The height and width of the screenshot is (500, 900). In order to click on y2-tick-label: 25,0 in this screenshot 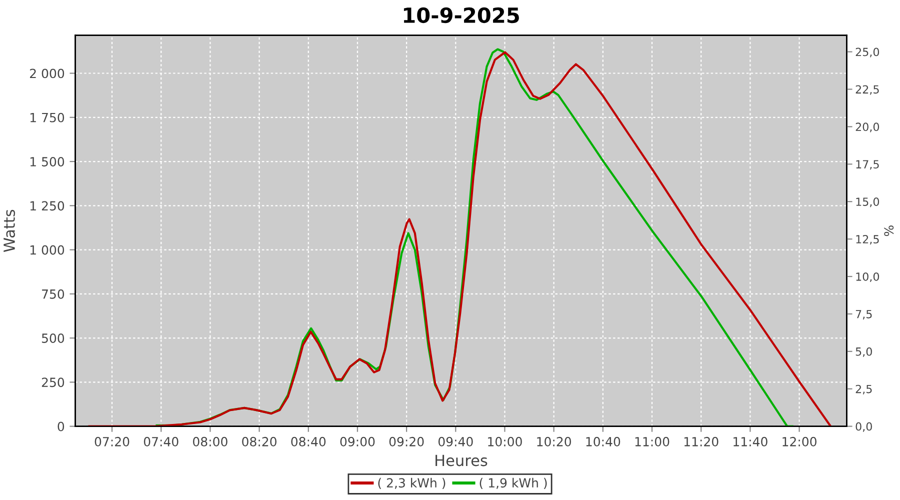, I will do `click(868, 53)`.